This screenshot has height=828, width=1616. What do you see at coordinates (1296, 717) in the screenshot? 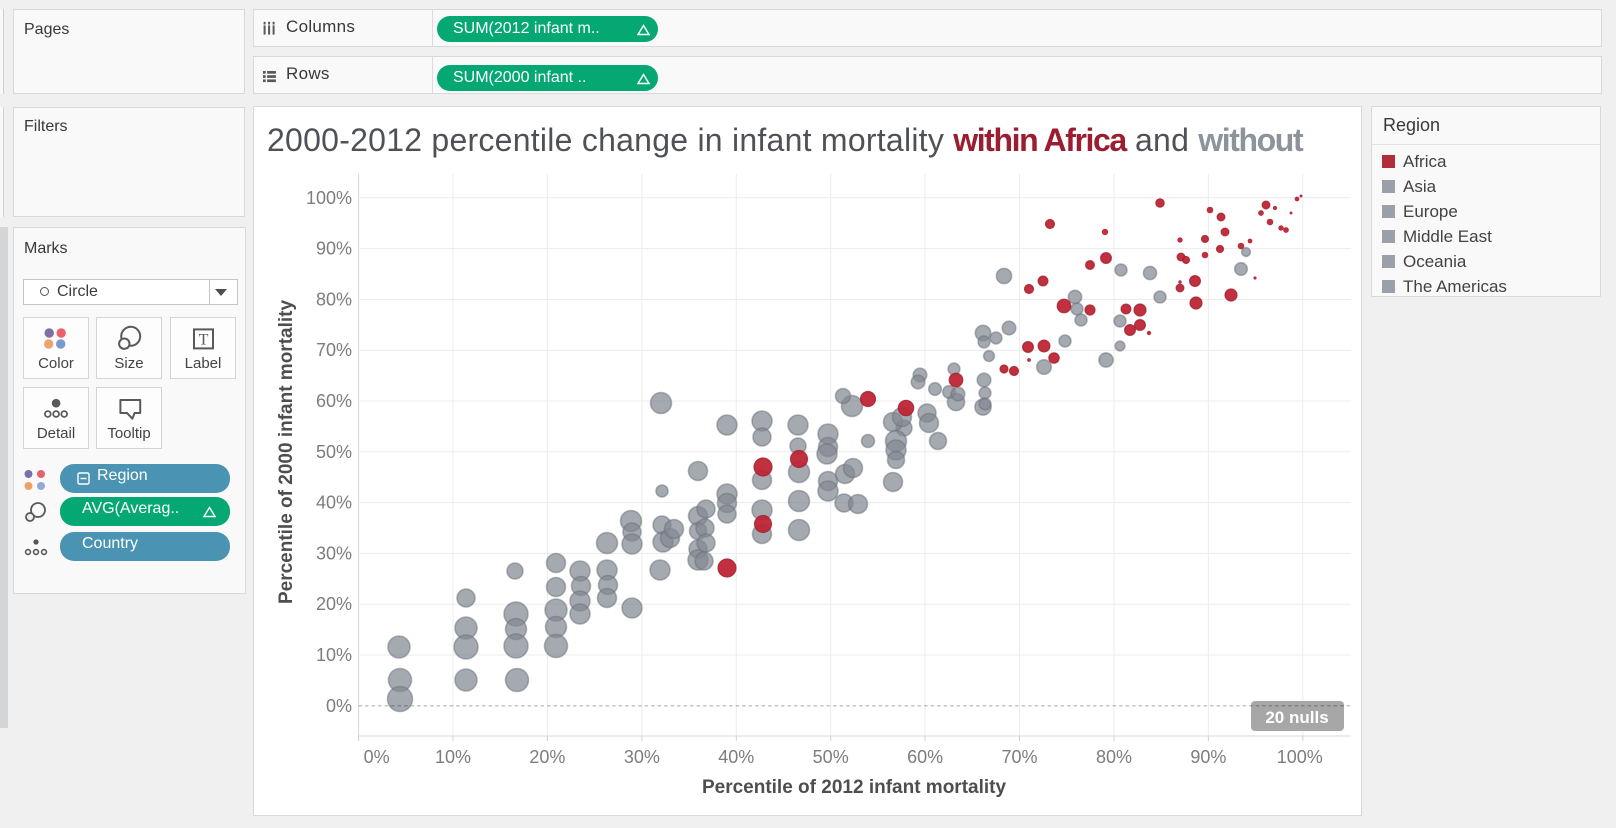
I see `svg-text: 20 nulls` at bounding box center [1296, 717].